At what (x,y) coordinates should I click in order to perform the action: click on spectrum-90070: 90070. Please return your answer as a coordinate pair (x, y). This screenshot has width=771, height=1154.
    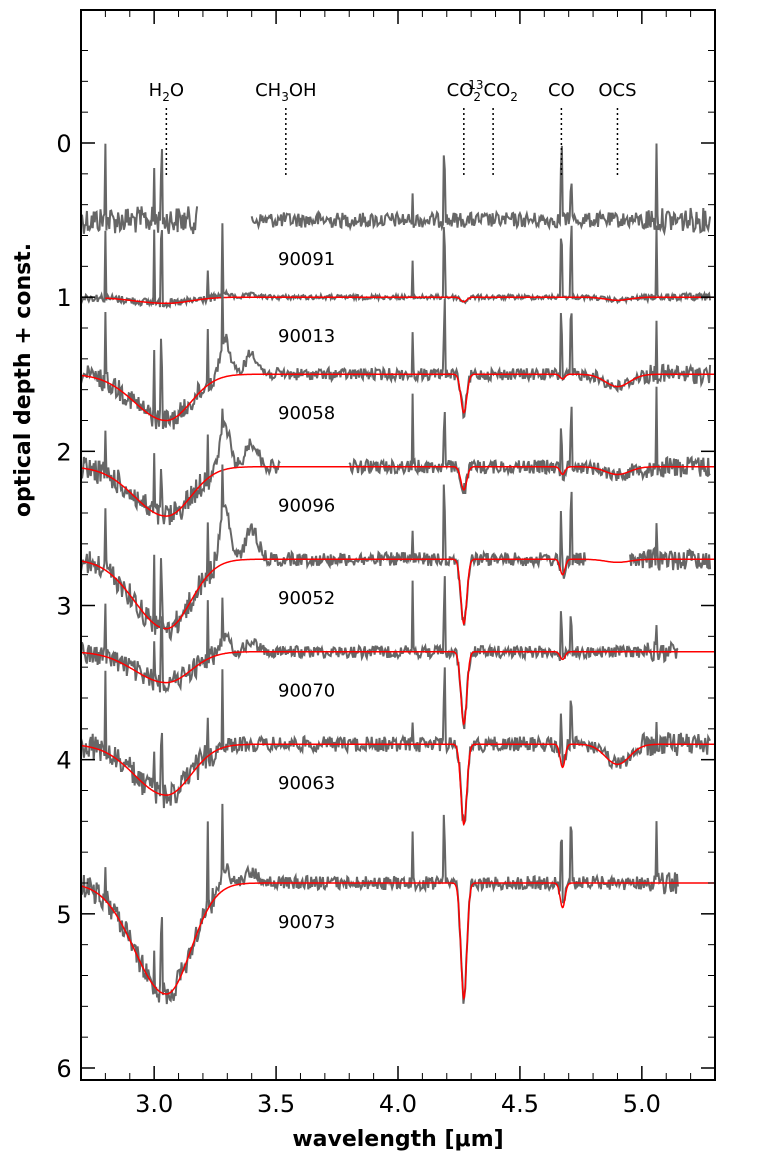
    Looking at the image, I should click on (397, 653).